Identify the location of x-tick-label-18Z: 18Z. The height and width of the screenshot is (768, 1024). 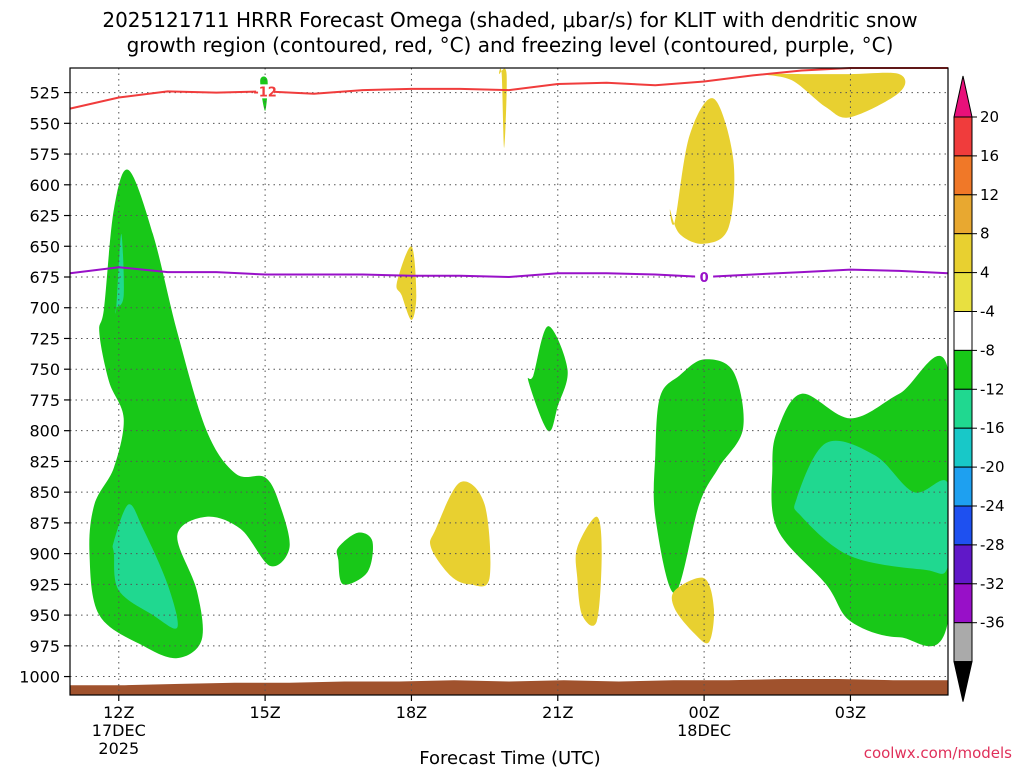
(411, 712).